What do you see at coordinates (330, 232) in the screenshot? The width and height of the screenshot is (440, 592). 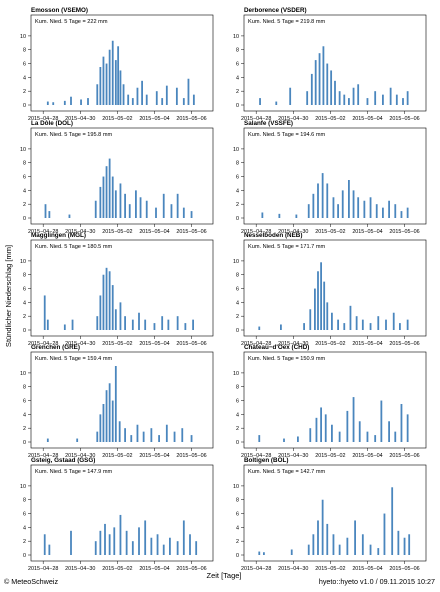 I see `x-tick-label: 2015−05−02` at bounding box center [330, 232].